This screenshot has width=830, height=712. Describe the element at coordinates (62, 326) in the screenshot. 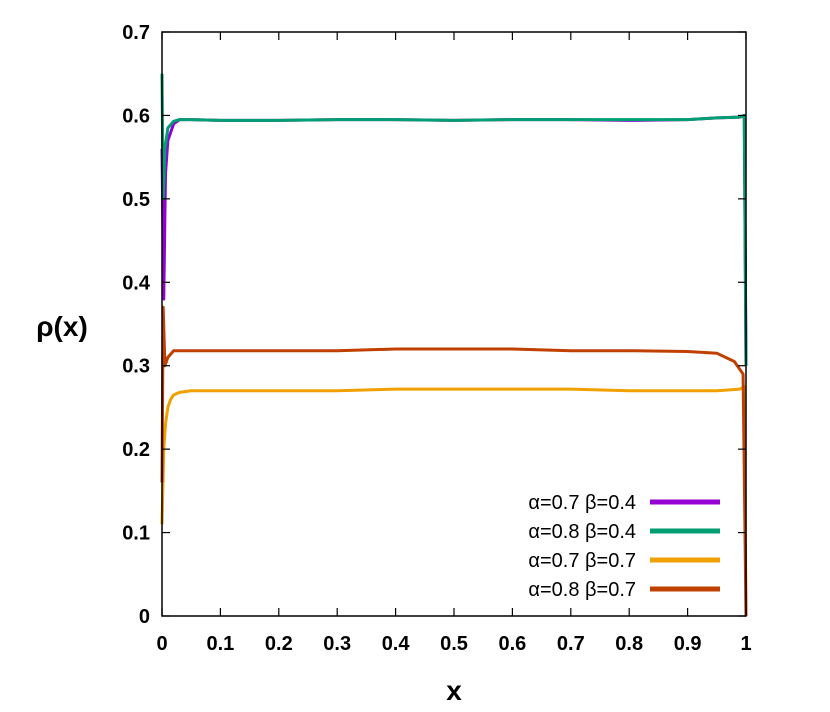

I see `y-axis-title: ρ(x)` at that location.